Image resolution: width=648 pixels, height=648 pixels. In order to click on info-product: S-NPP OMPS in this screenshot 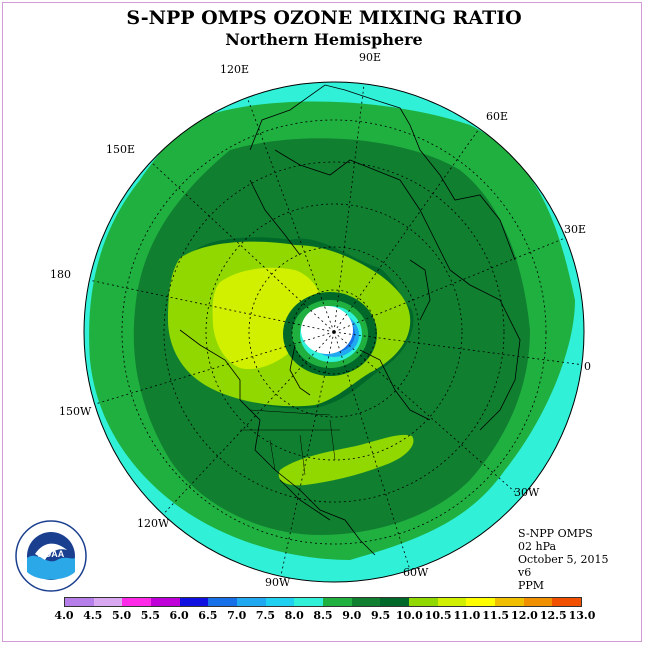, I will do `click(555, 533)`.